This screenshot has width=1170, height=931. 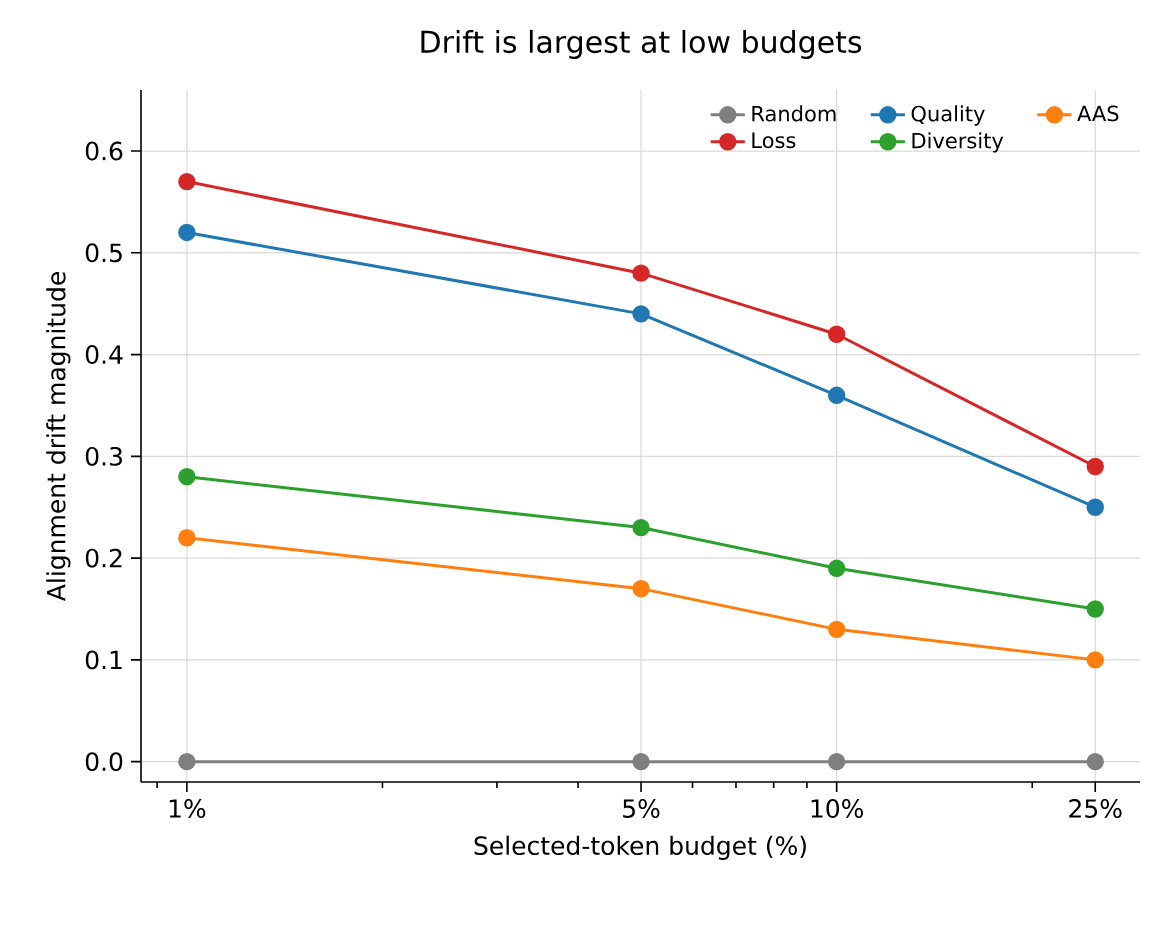 I want to click on chart-title: Drift is largest at low budgets, so click(x=641, y=44).